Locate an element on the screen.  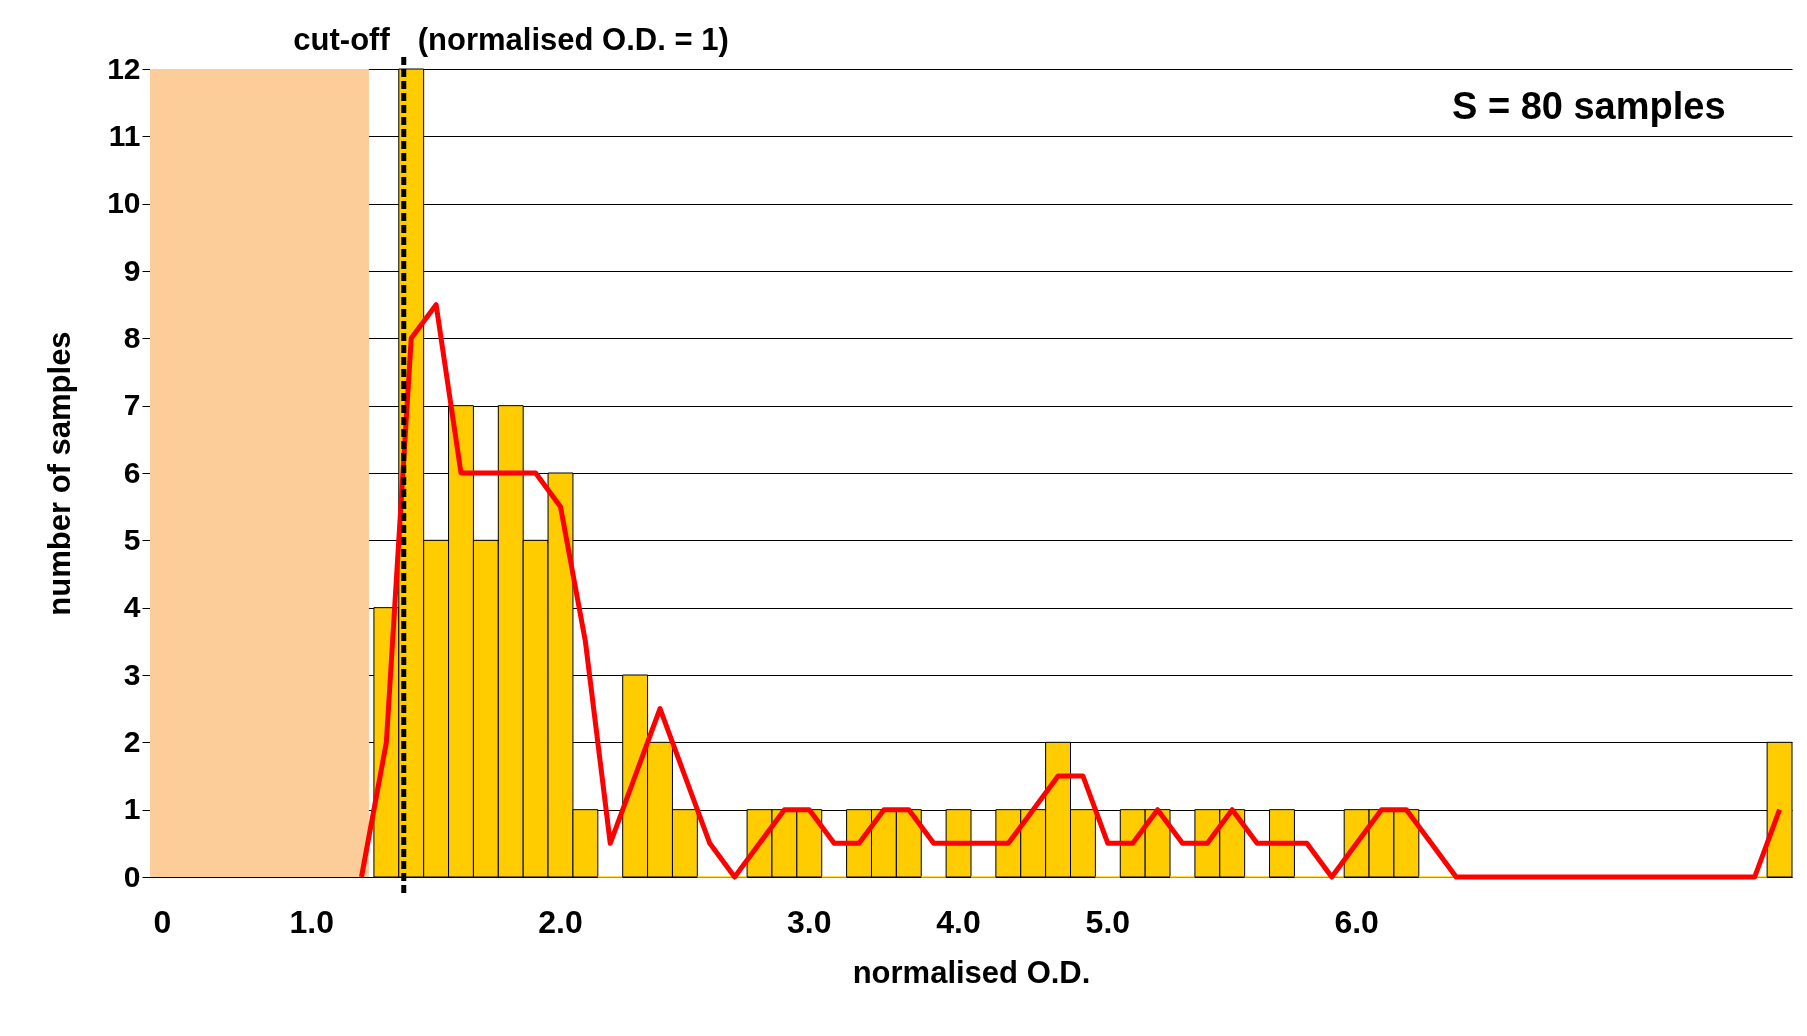
y-tick-label: 3 is located at coordinates (132, 674).